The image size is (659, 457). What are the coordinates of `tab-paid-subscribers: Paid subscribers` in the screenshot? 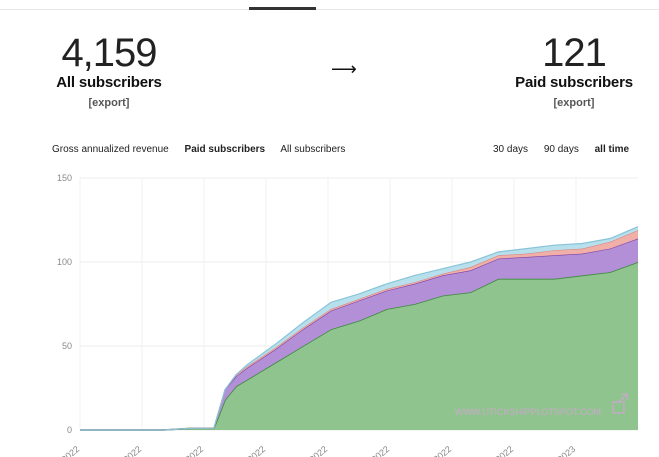 It's located at (225, 149).